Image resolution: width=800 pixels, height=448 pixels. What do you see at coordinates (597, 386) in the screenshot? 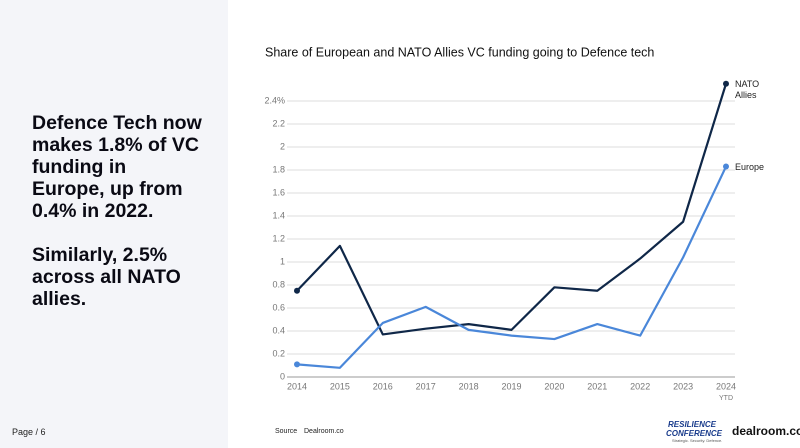
I see `x-tick-label: 2021` at bounding box center [597, 386].